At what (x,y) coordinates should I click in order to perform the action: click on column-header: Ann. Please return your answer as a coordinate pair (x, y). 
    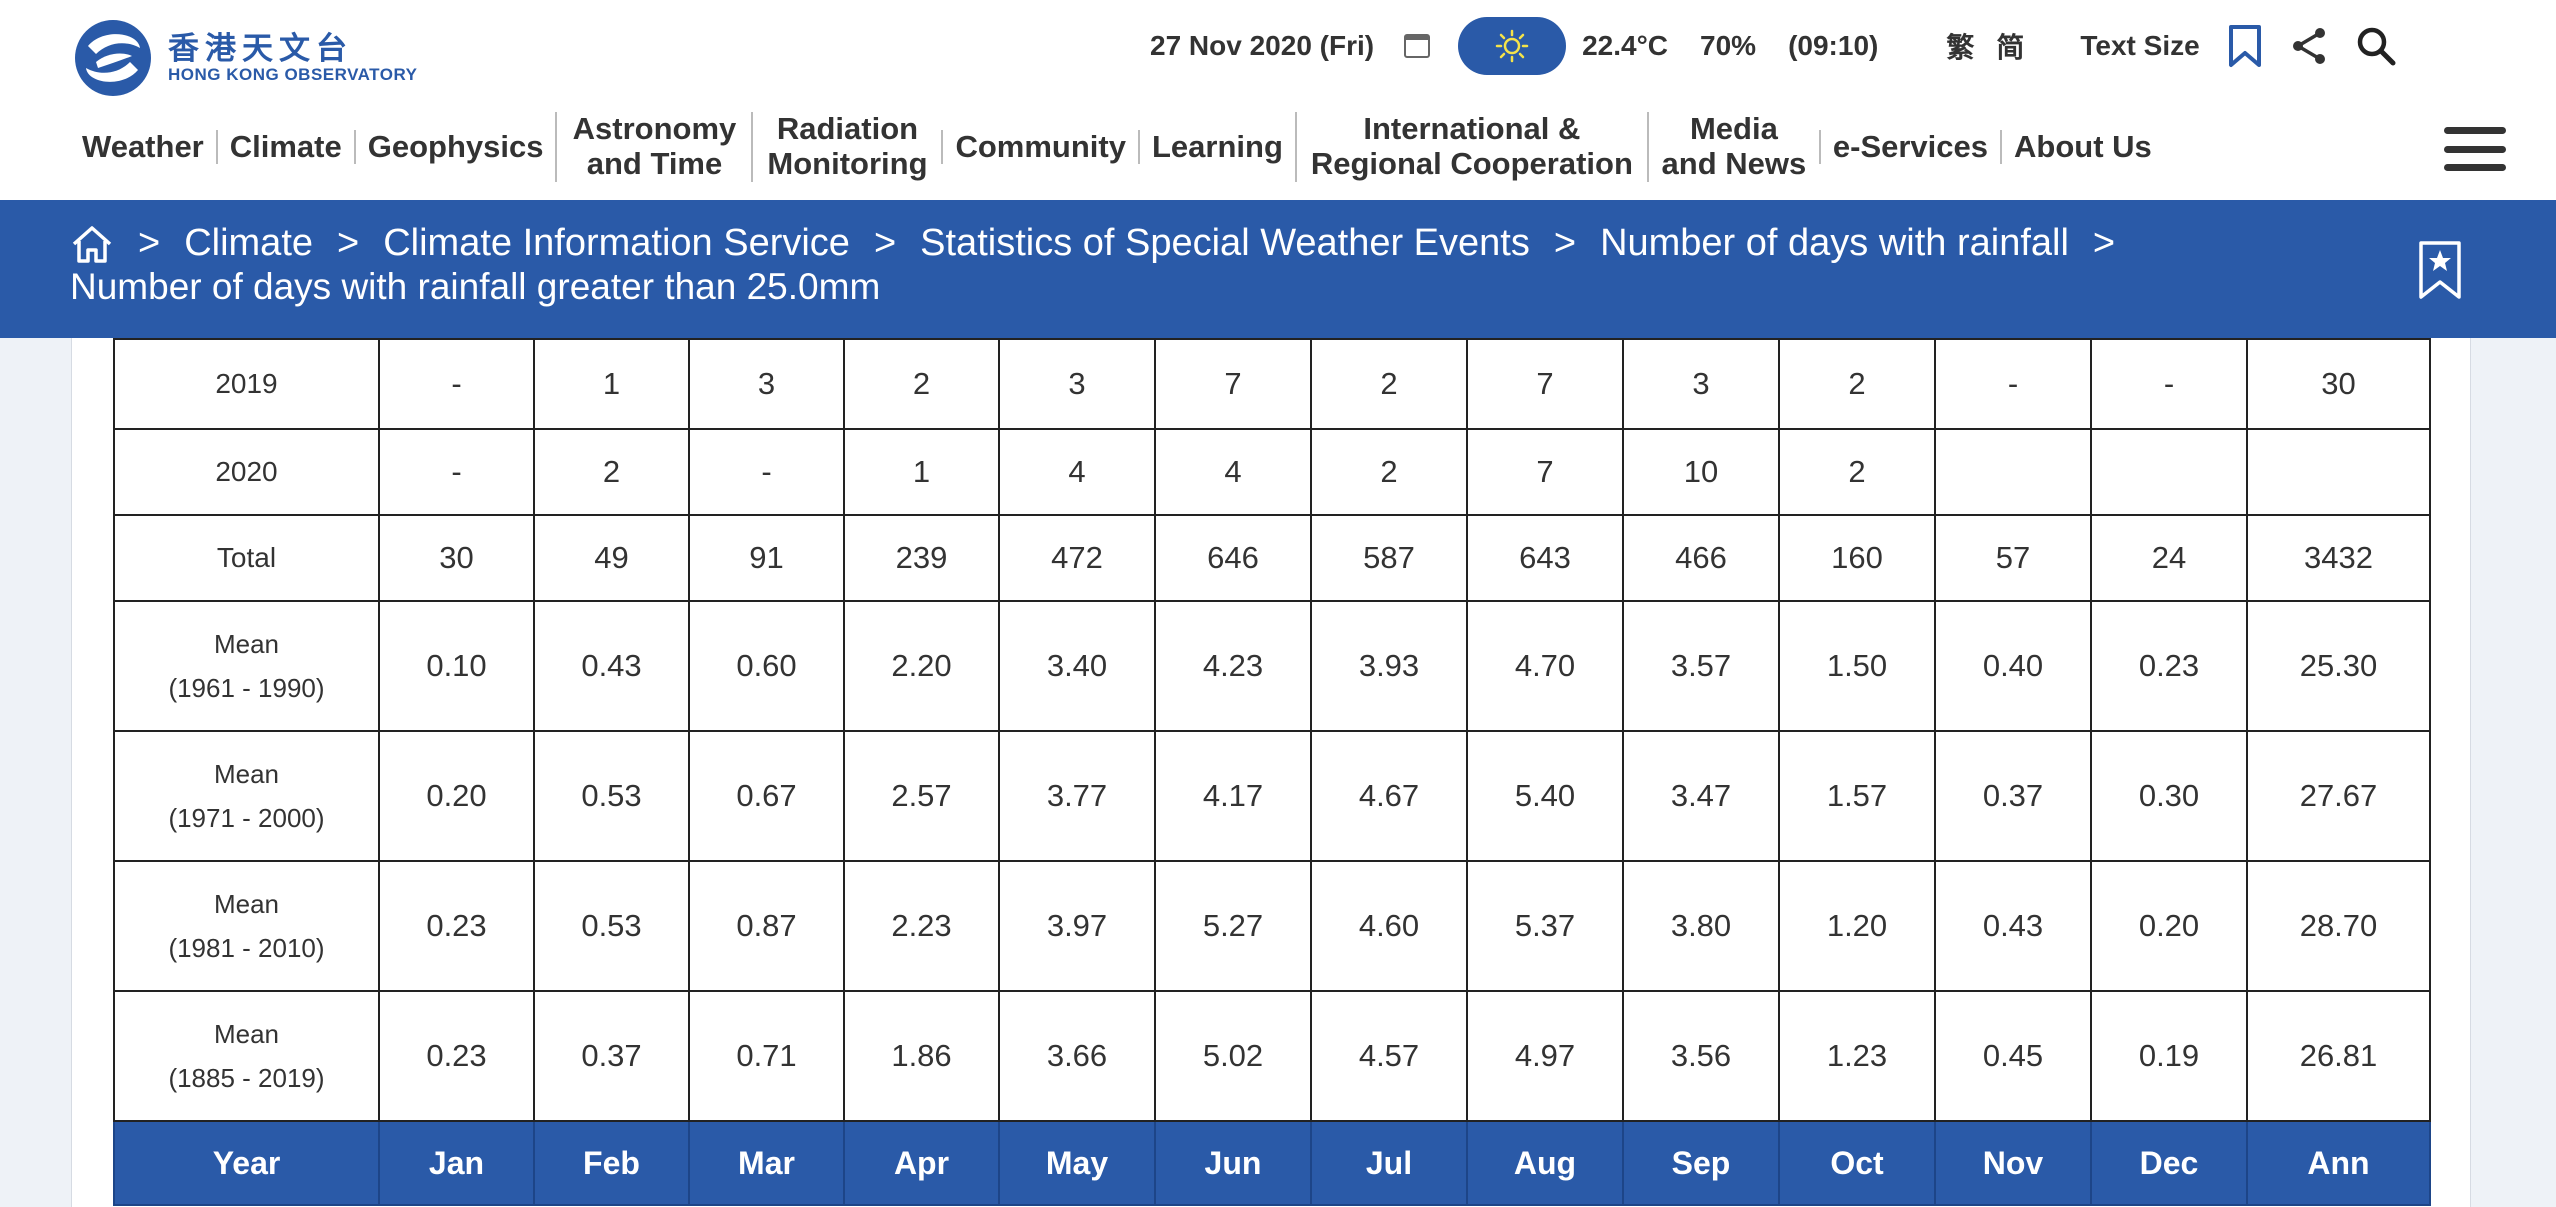
    Looking at the image, I should click on (2338, 1163).